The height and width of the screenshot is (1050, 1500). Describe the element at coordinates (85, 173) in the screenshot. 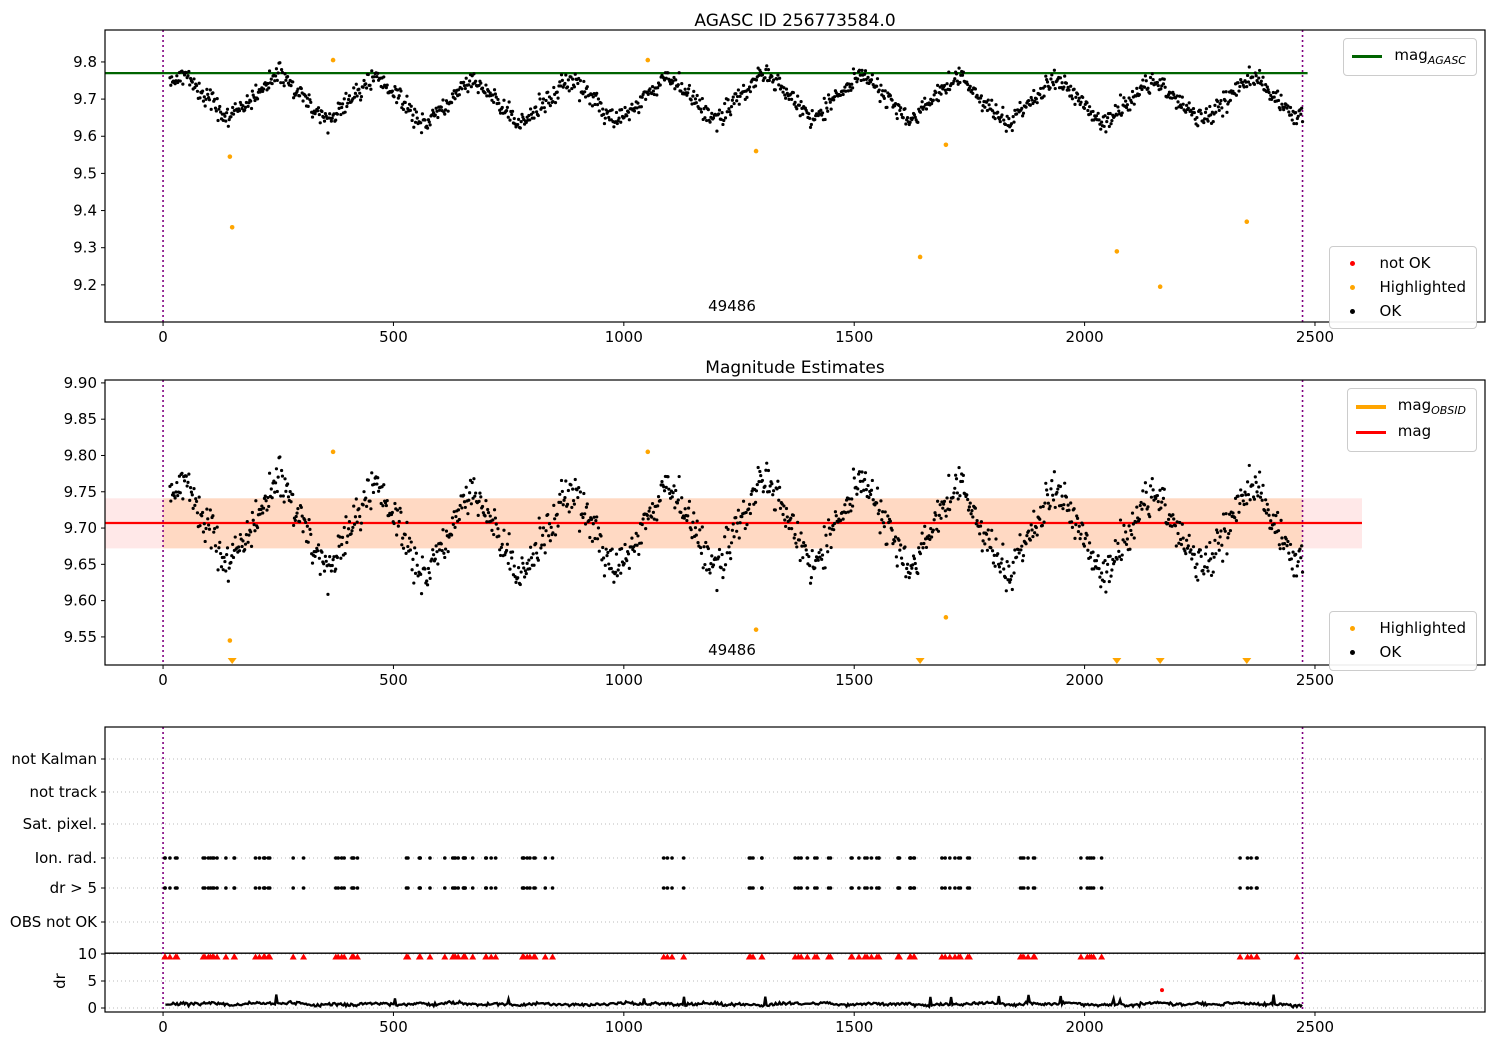

I see `svg-text: 9.5` at that location.